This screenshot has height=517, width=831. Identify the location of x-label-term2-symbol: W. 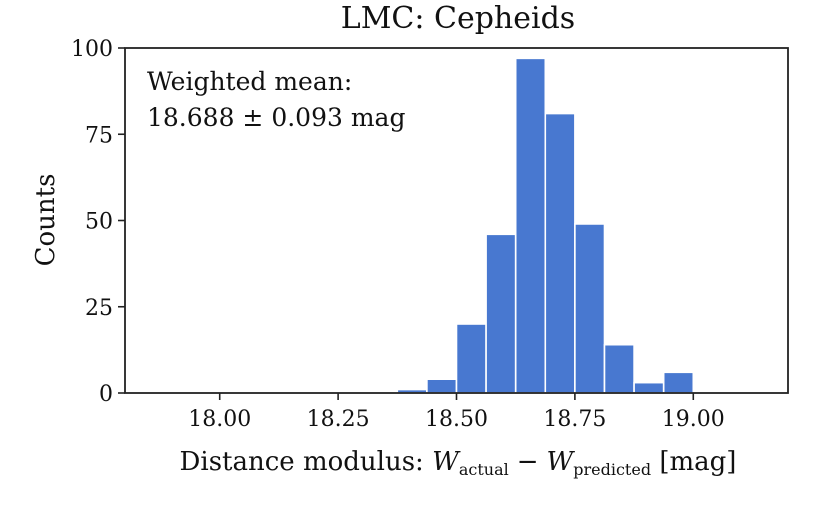
(561, 462).